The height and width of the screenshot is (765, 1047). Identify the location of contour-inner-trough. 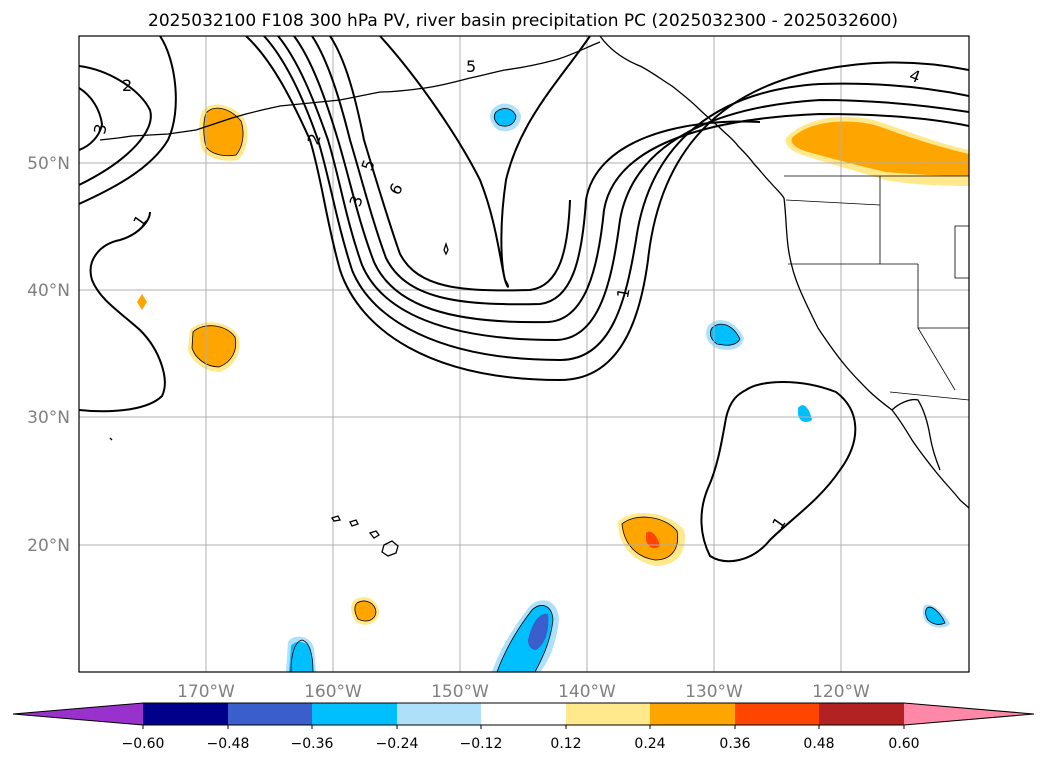
(485, 162).